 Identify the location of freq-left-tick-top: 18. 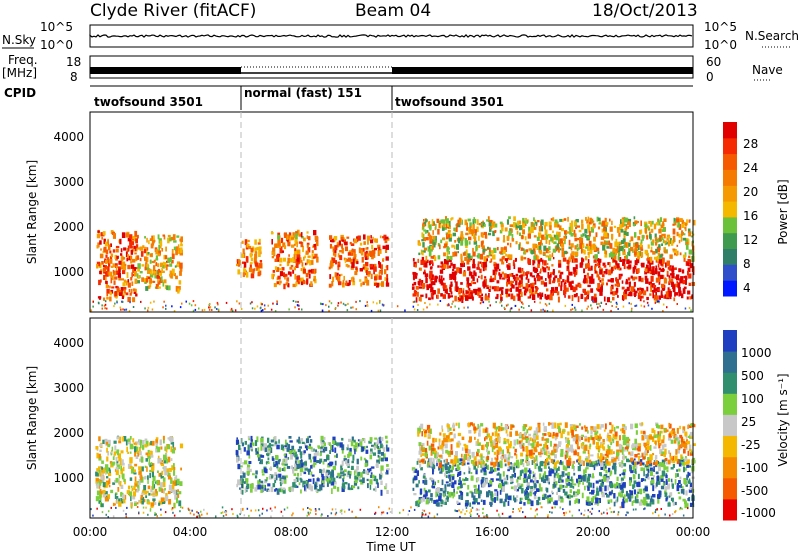
(73, 62).